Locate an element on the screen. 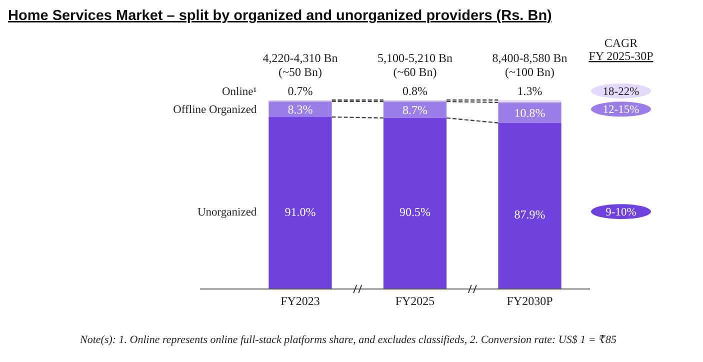 The width and height of the screenshot is (703, 362). x-tick-label: FY2025 is located at coordinates (415, 301).